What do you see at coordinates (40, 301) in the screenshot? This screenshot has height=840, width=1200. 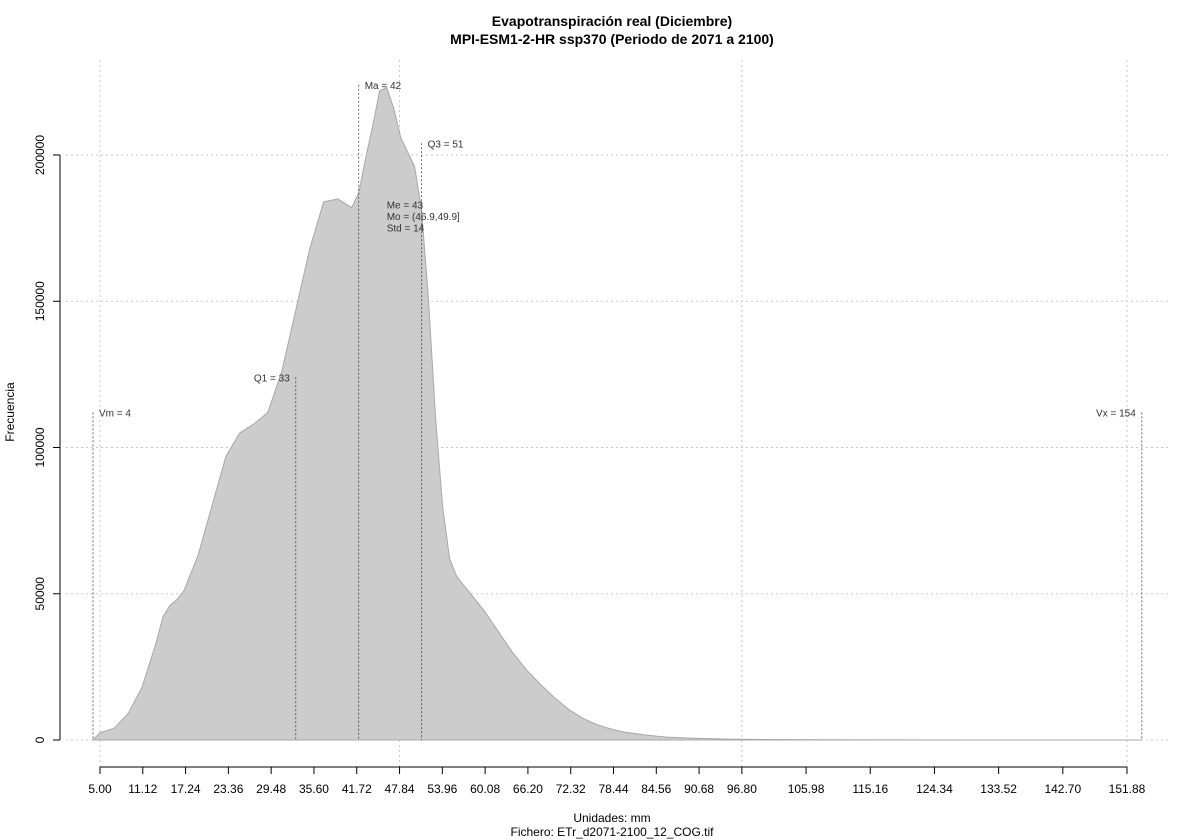 I see `y-tick-label: 150000` at bounding box center [40, 301].